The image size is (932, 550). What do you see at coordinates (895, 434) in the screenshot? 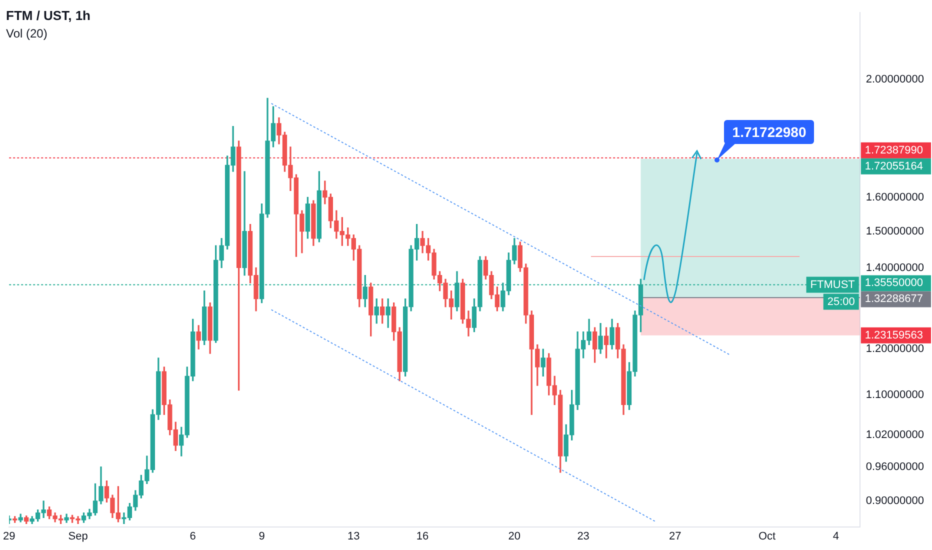
I see `y-tick-label: 1.02000000` at bounding box center [895, 434].